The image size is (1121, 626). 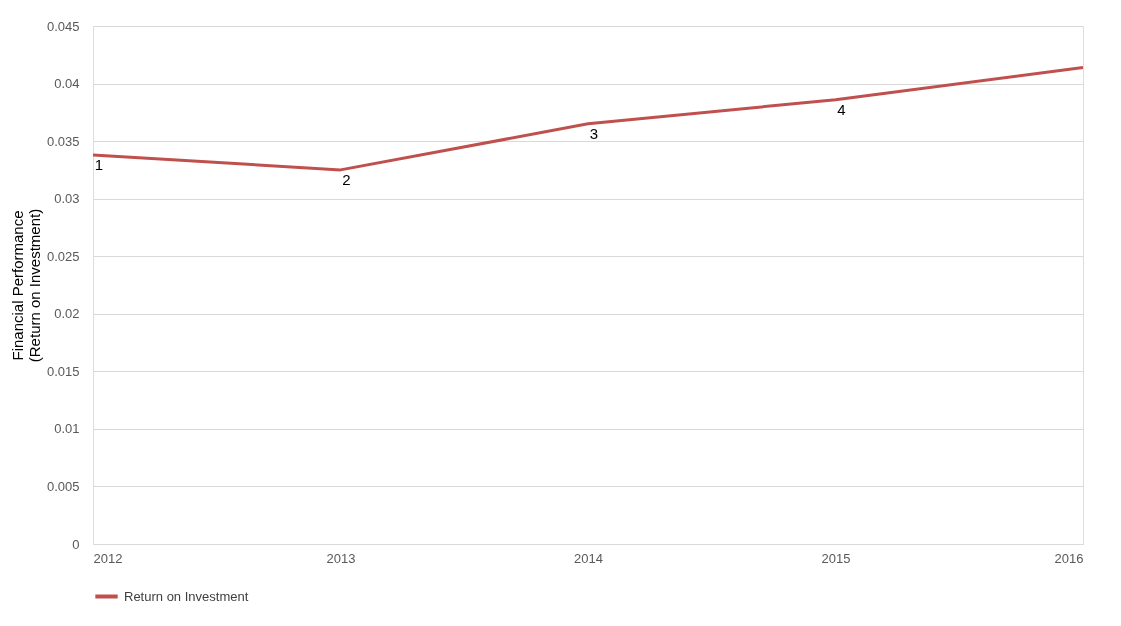 What do you see at coordinates (67, 429) in the screenshot?
I see `y-tick-label: 0.01` at bounding box center [67, 429].